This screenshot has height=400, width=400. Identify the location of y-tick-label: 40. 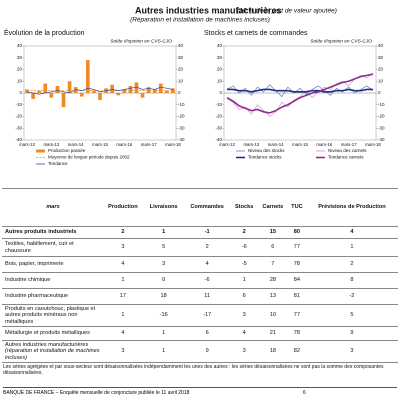
(220, 45).